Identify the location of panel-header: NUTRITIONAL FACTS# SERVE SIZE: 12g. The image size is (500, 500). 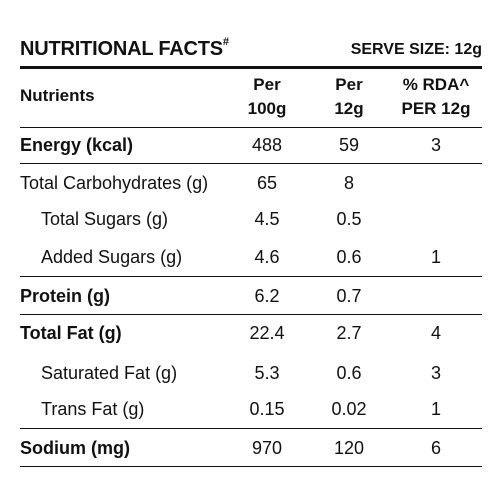
(251, 48).